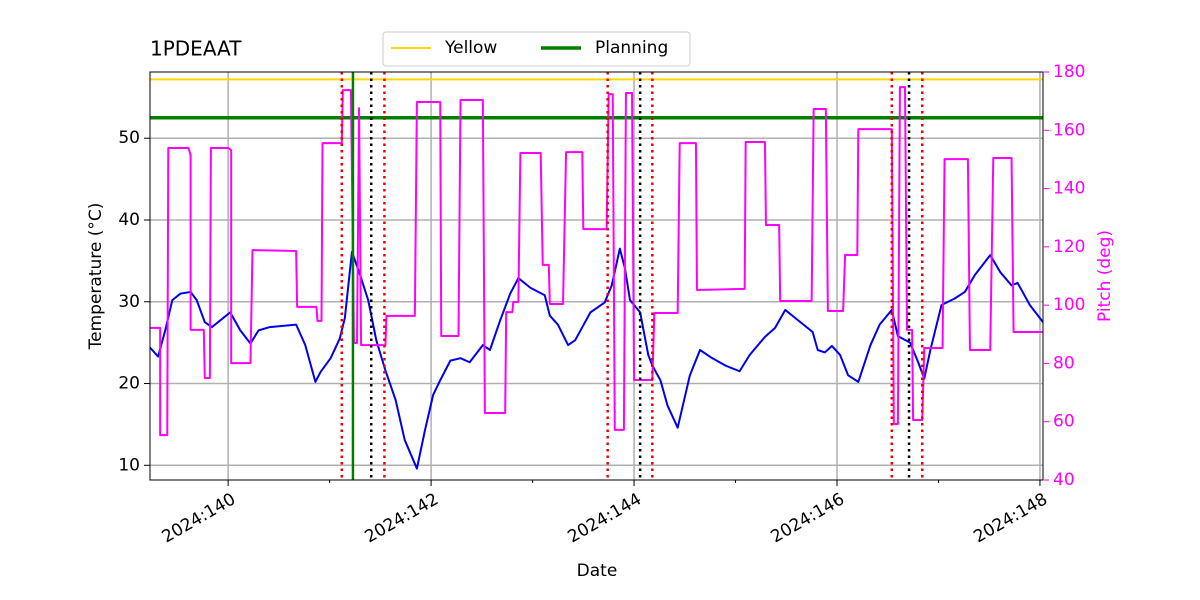 This screenshot has height=600, width=1200. What do you see at coordinates (1069, 72) in the screenshot?
I see `y2-tick-label: 180` at bounding box center [1069, 72].